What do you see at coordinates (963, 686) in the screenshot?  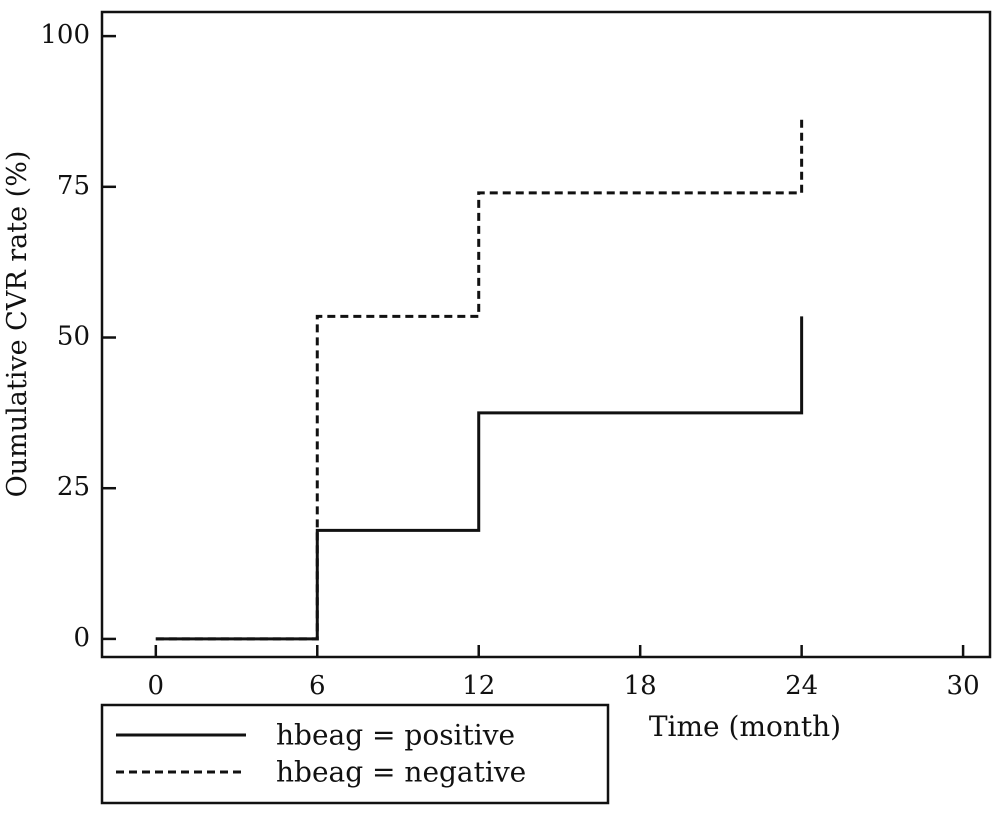 I see `x-tick-label: 30` at bounding box center [963, 686].